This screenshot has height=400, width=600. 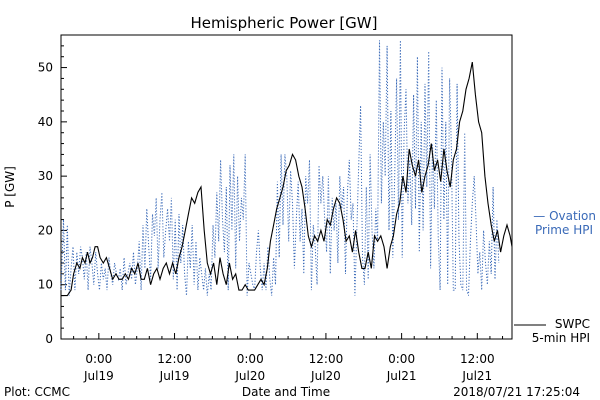 I want to click on legend-ovation: — Ovation Prime HPI, so click(x=564, y=223).